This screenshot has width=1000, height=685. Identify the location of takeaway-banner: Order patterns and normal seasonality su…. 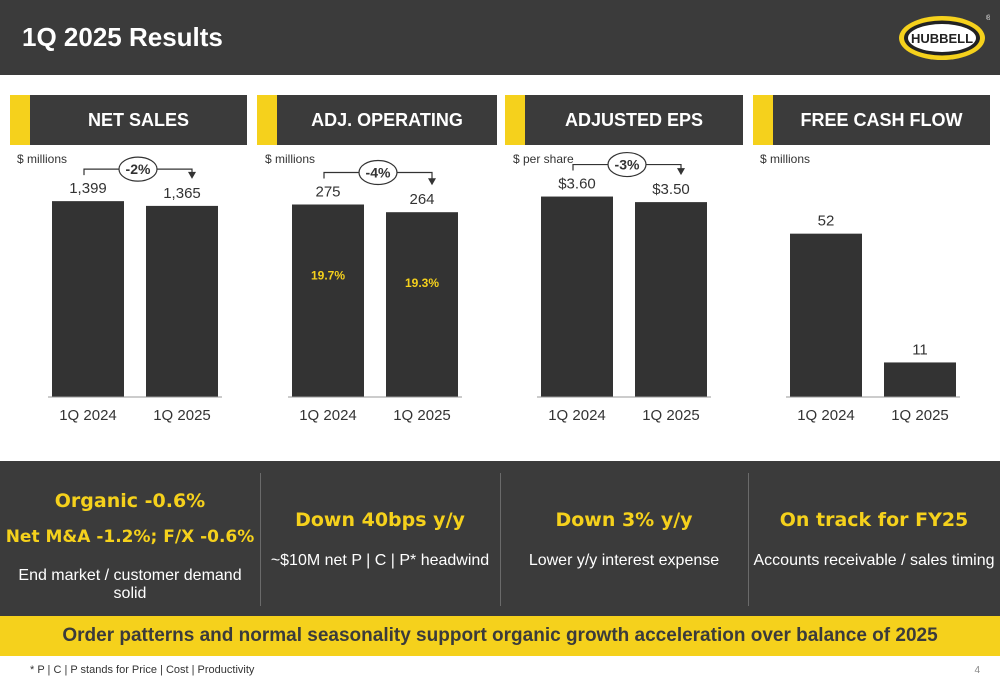
(500, 636).